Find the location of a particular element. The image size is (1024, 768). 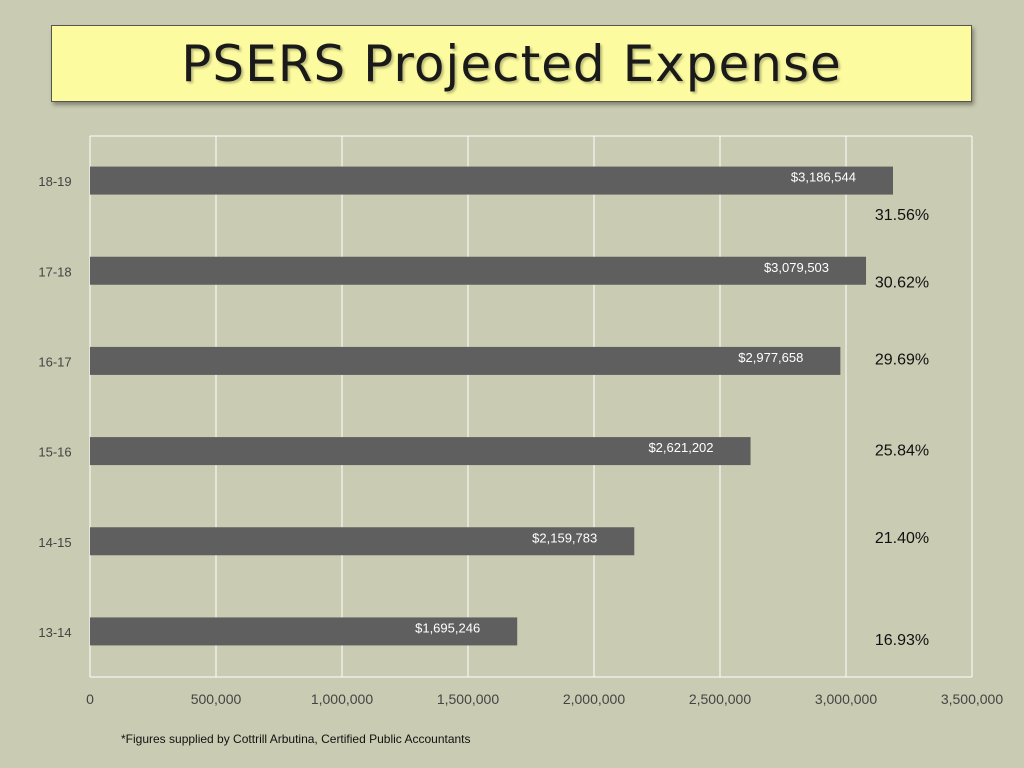

x-tick-label: 3,000,000 is located at coordinates (846, 699).